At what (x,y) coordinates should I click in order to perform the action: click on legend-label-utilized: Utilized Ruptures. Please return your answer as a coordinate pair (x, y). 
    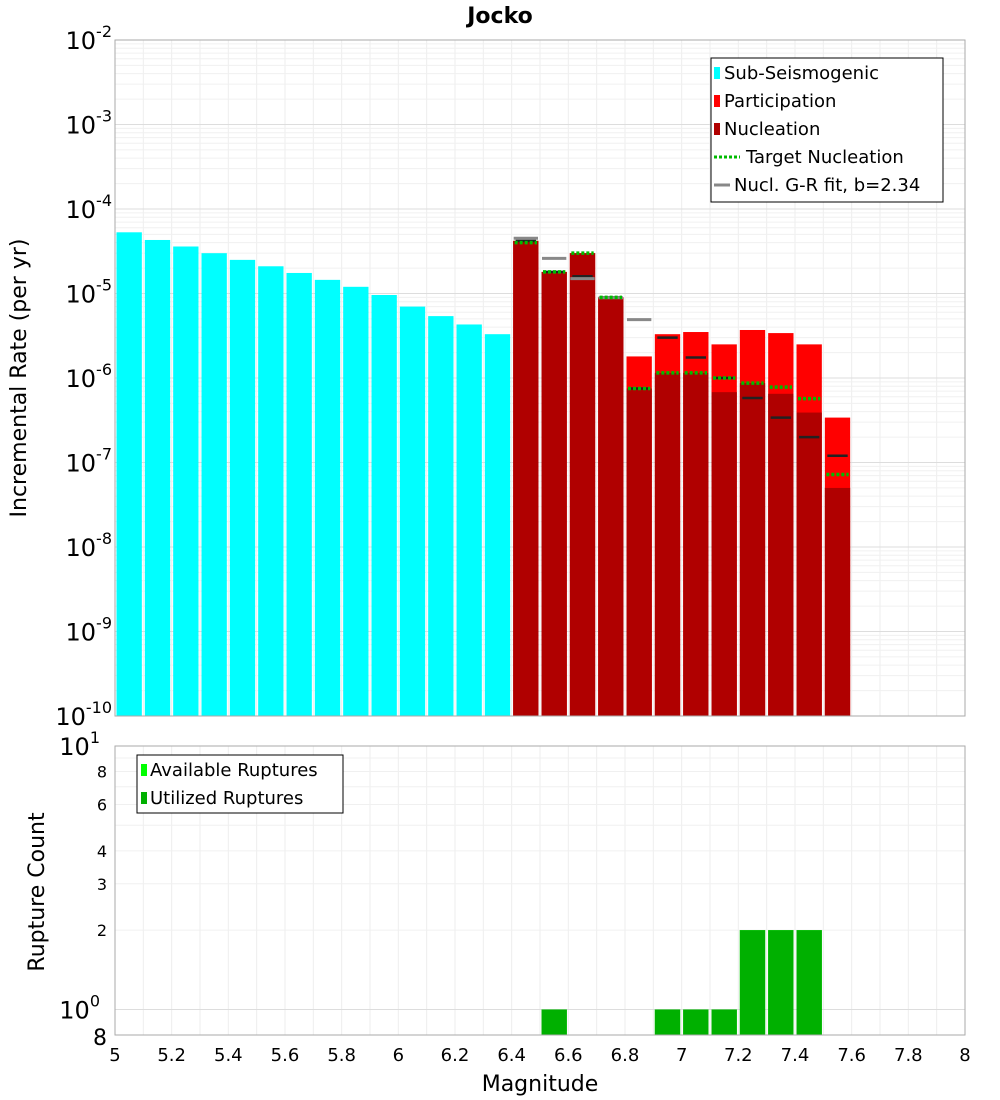
    Looking at the image, I should click on (226, 798).